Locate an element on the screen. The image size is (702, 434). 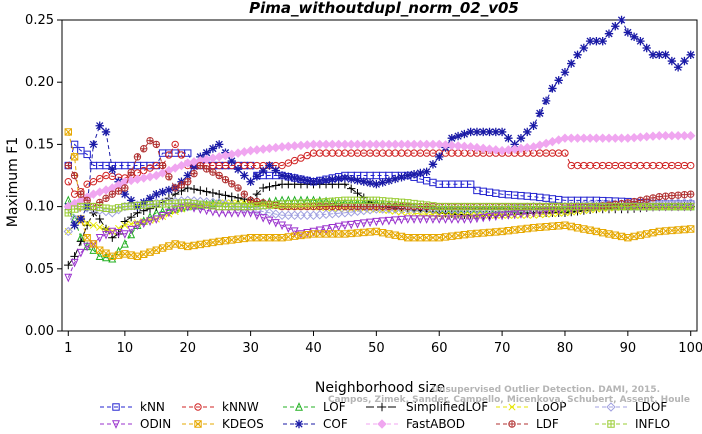
x-tick-label: 80 is located at coordinates (565, 348).